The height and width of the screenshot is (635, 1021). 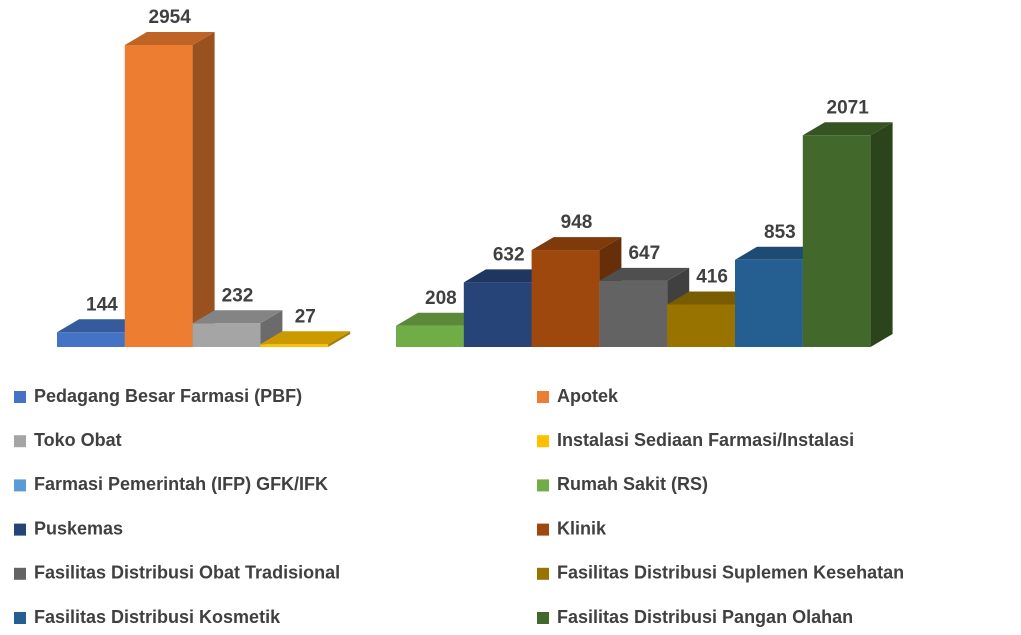 I want to click on data-label: 2071, so click(x=848, y=107).